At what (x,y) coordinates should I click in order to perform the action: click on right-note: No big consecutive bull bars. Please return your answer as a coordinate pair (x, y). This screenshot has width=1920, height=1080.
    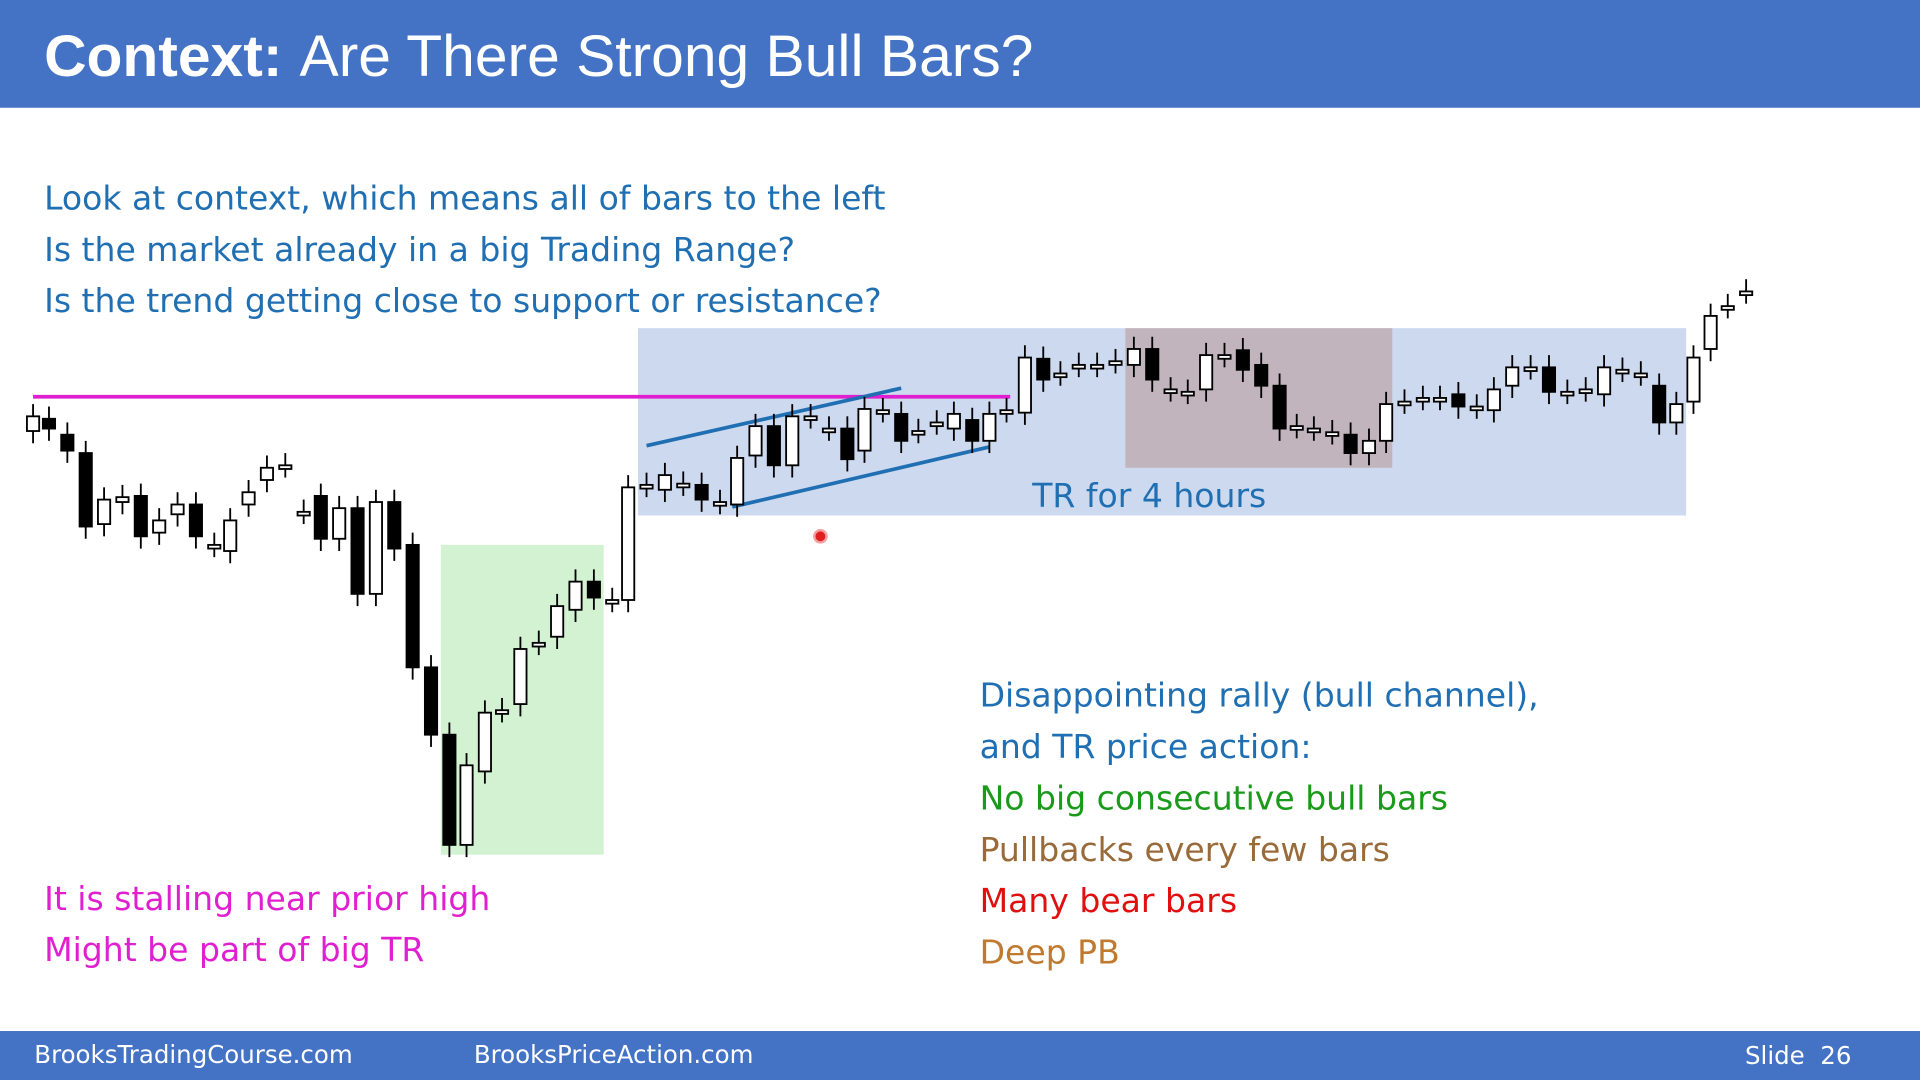
    Looking at the image, I should click on (1214, 797).